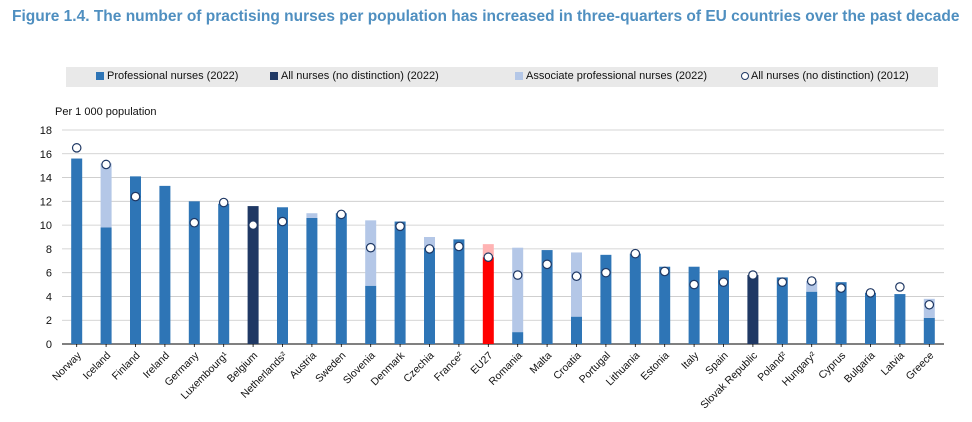 The width and height of the screenshot is (972, 422). I want to click on x-tick-label: Malta, so click(541, 363).